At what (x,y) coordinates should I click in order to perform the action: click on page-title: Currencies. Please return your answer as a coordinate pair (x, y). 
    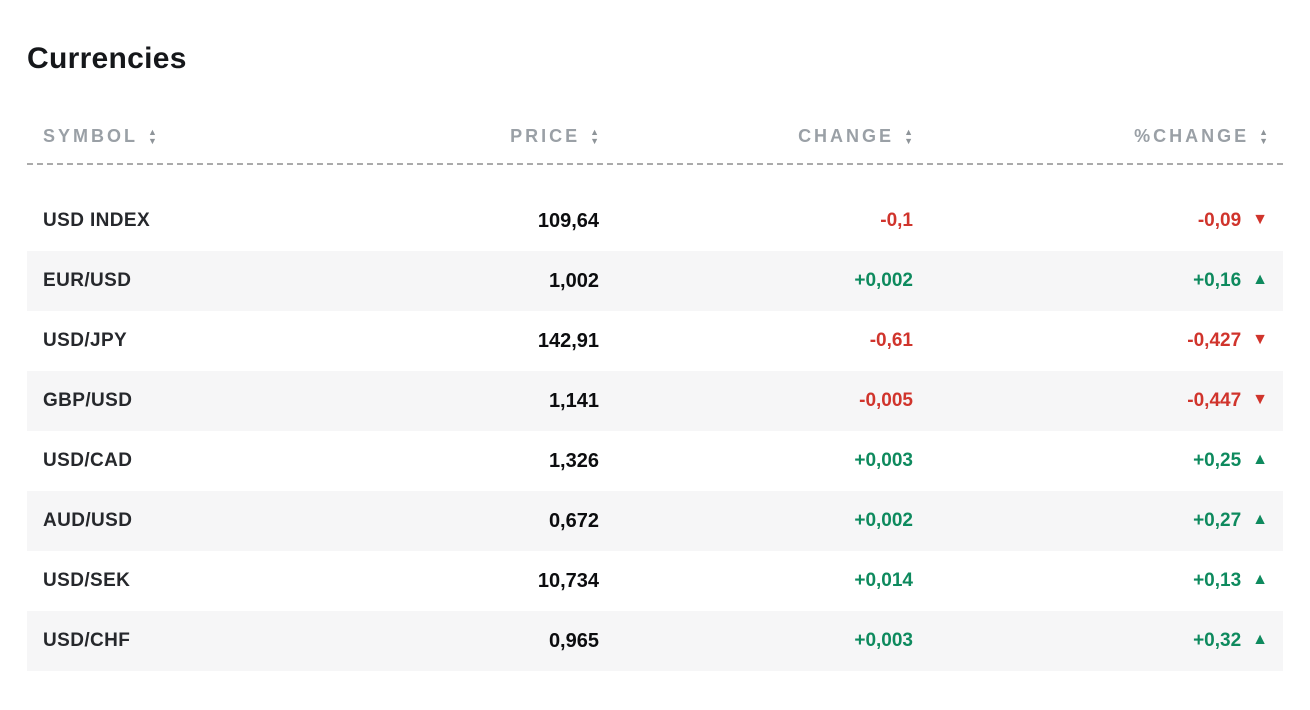
    Looking at the image, I should click on (107, 59).